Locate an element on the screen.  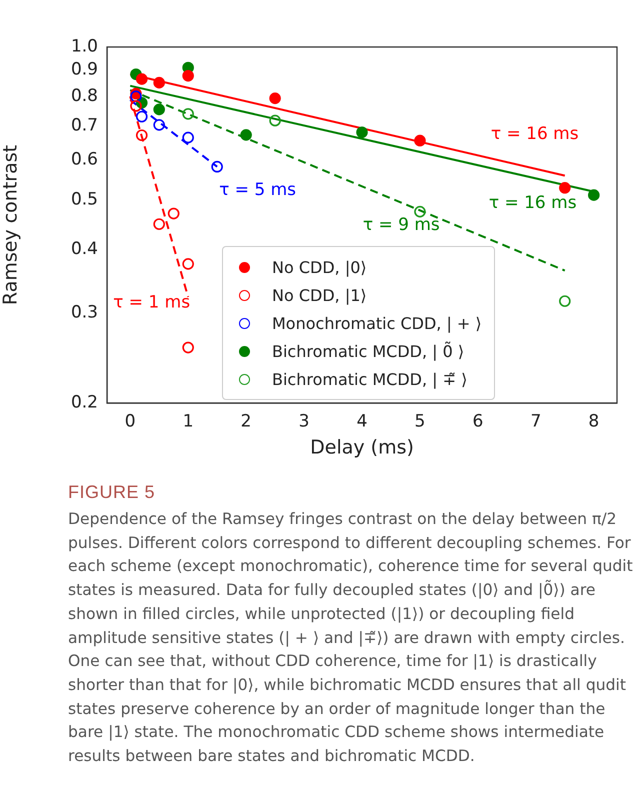
y-tick-label: 0.8 is located at coordinates (84, 96).